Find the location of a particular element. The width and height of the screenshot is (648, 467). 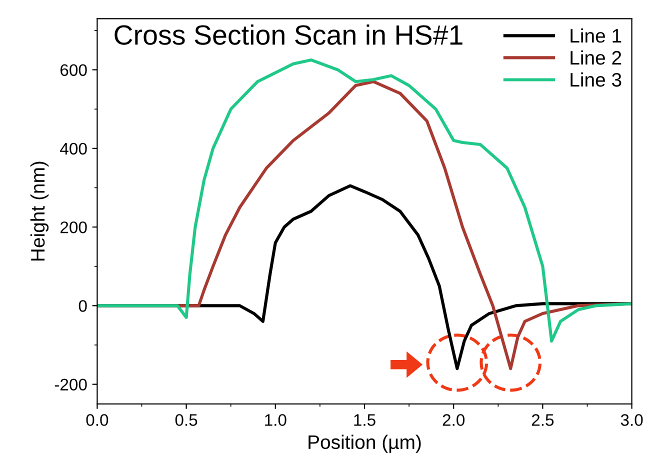

y-axis-title: Height (nm) is located at coordinates (39, 211).